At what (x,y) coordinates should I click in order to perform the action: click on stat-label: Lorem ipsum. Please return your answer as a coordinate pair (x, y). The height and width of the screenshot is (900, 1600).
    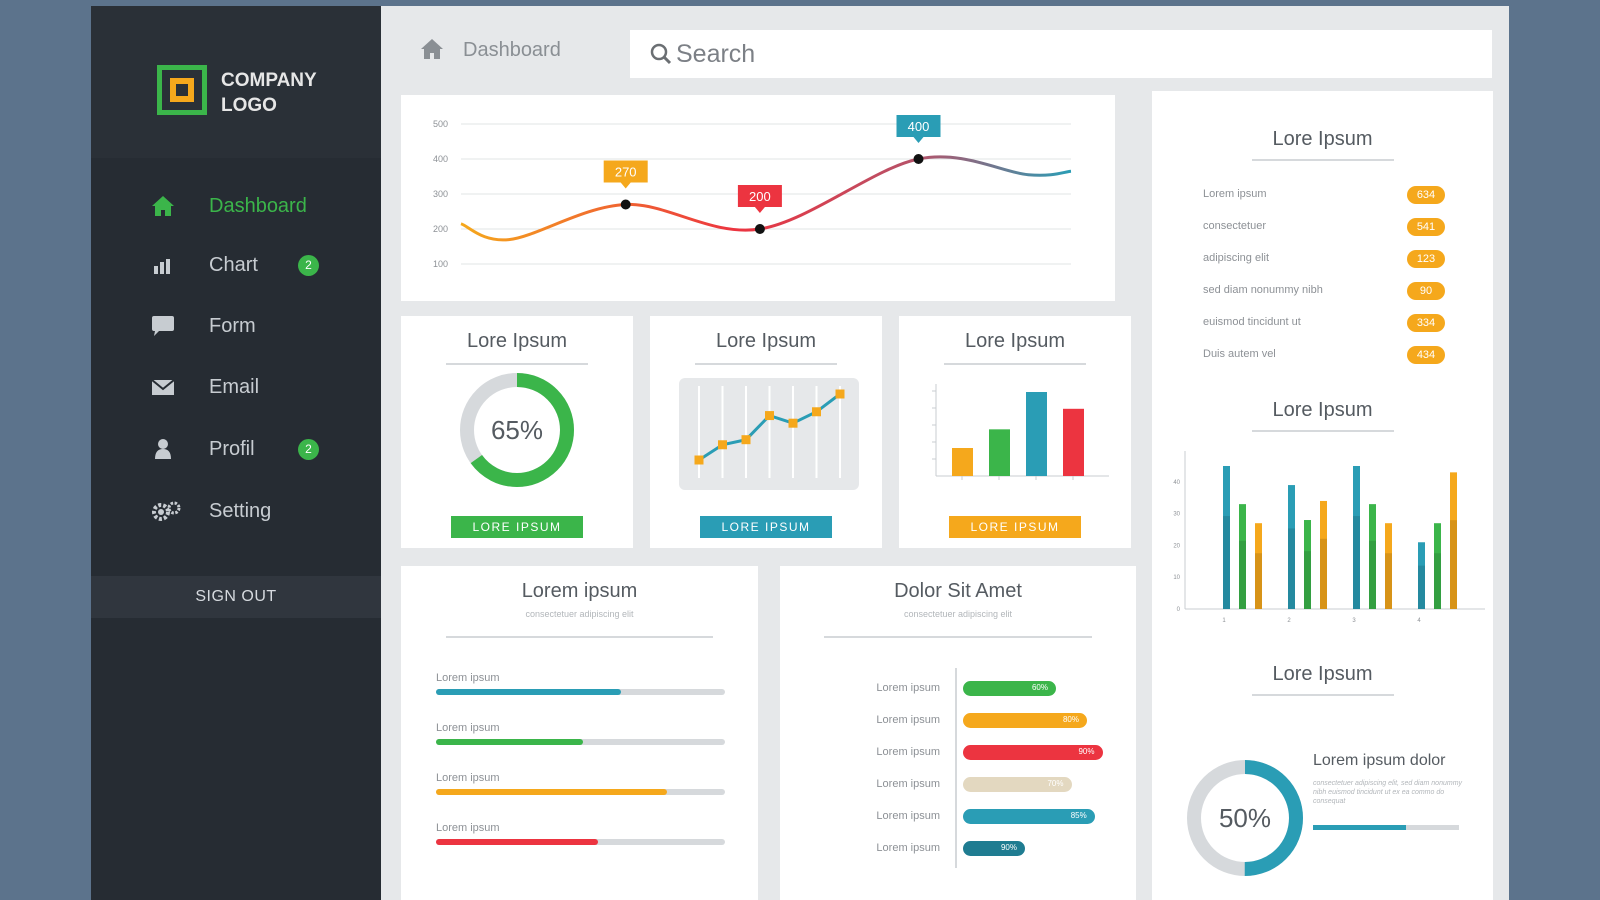
    Looking at the image, I should click on (1235, 194).